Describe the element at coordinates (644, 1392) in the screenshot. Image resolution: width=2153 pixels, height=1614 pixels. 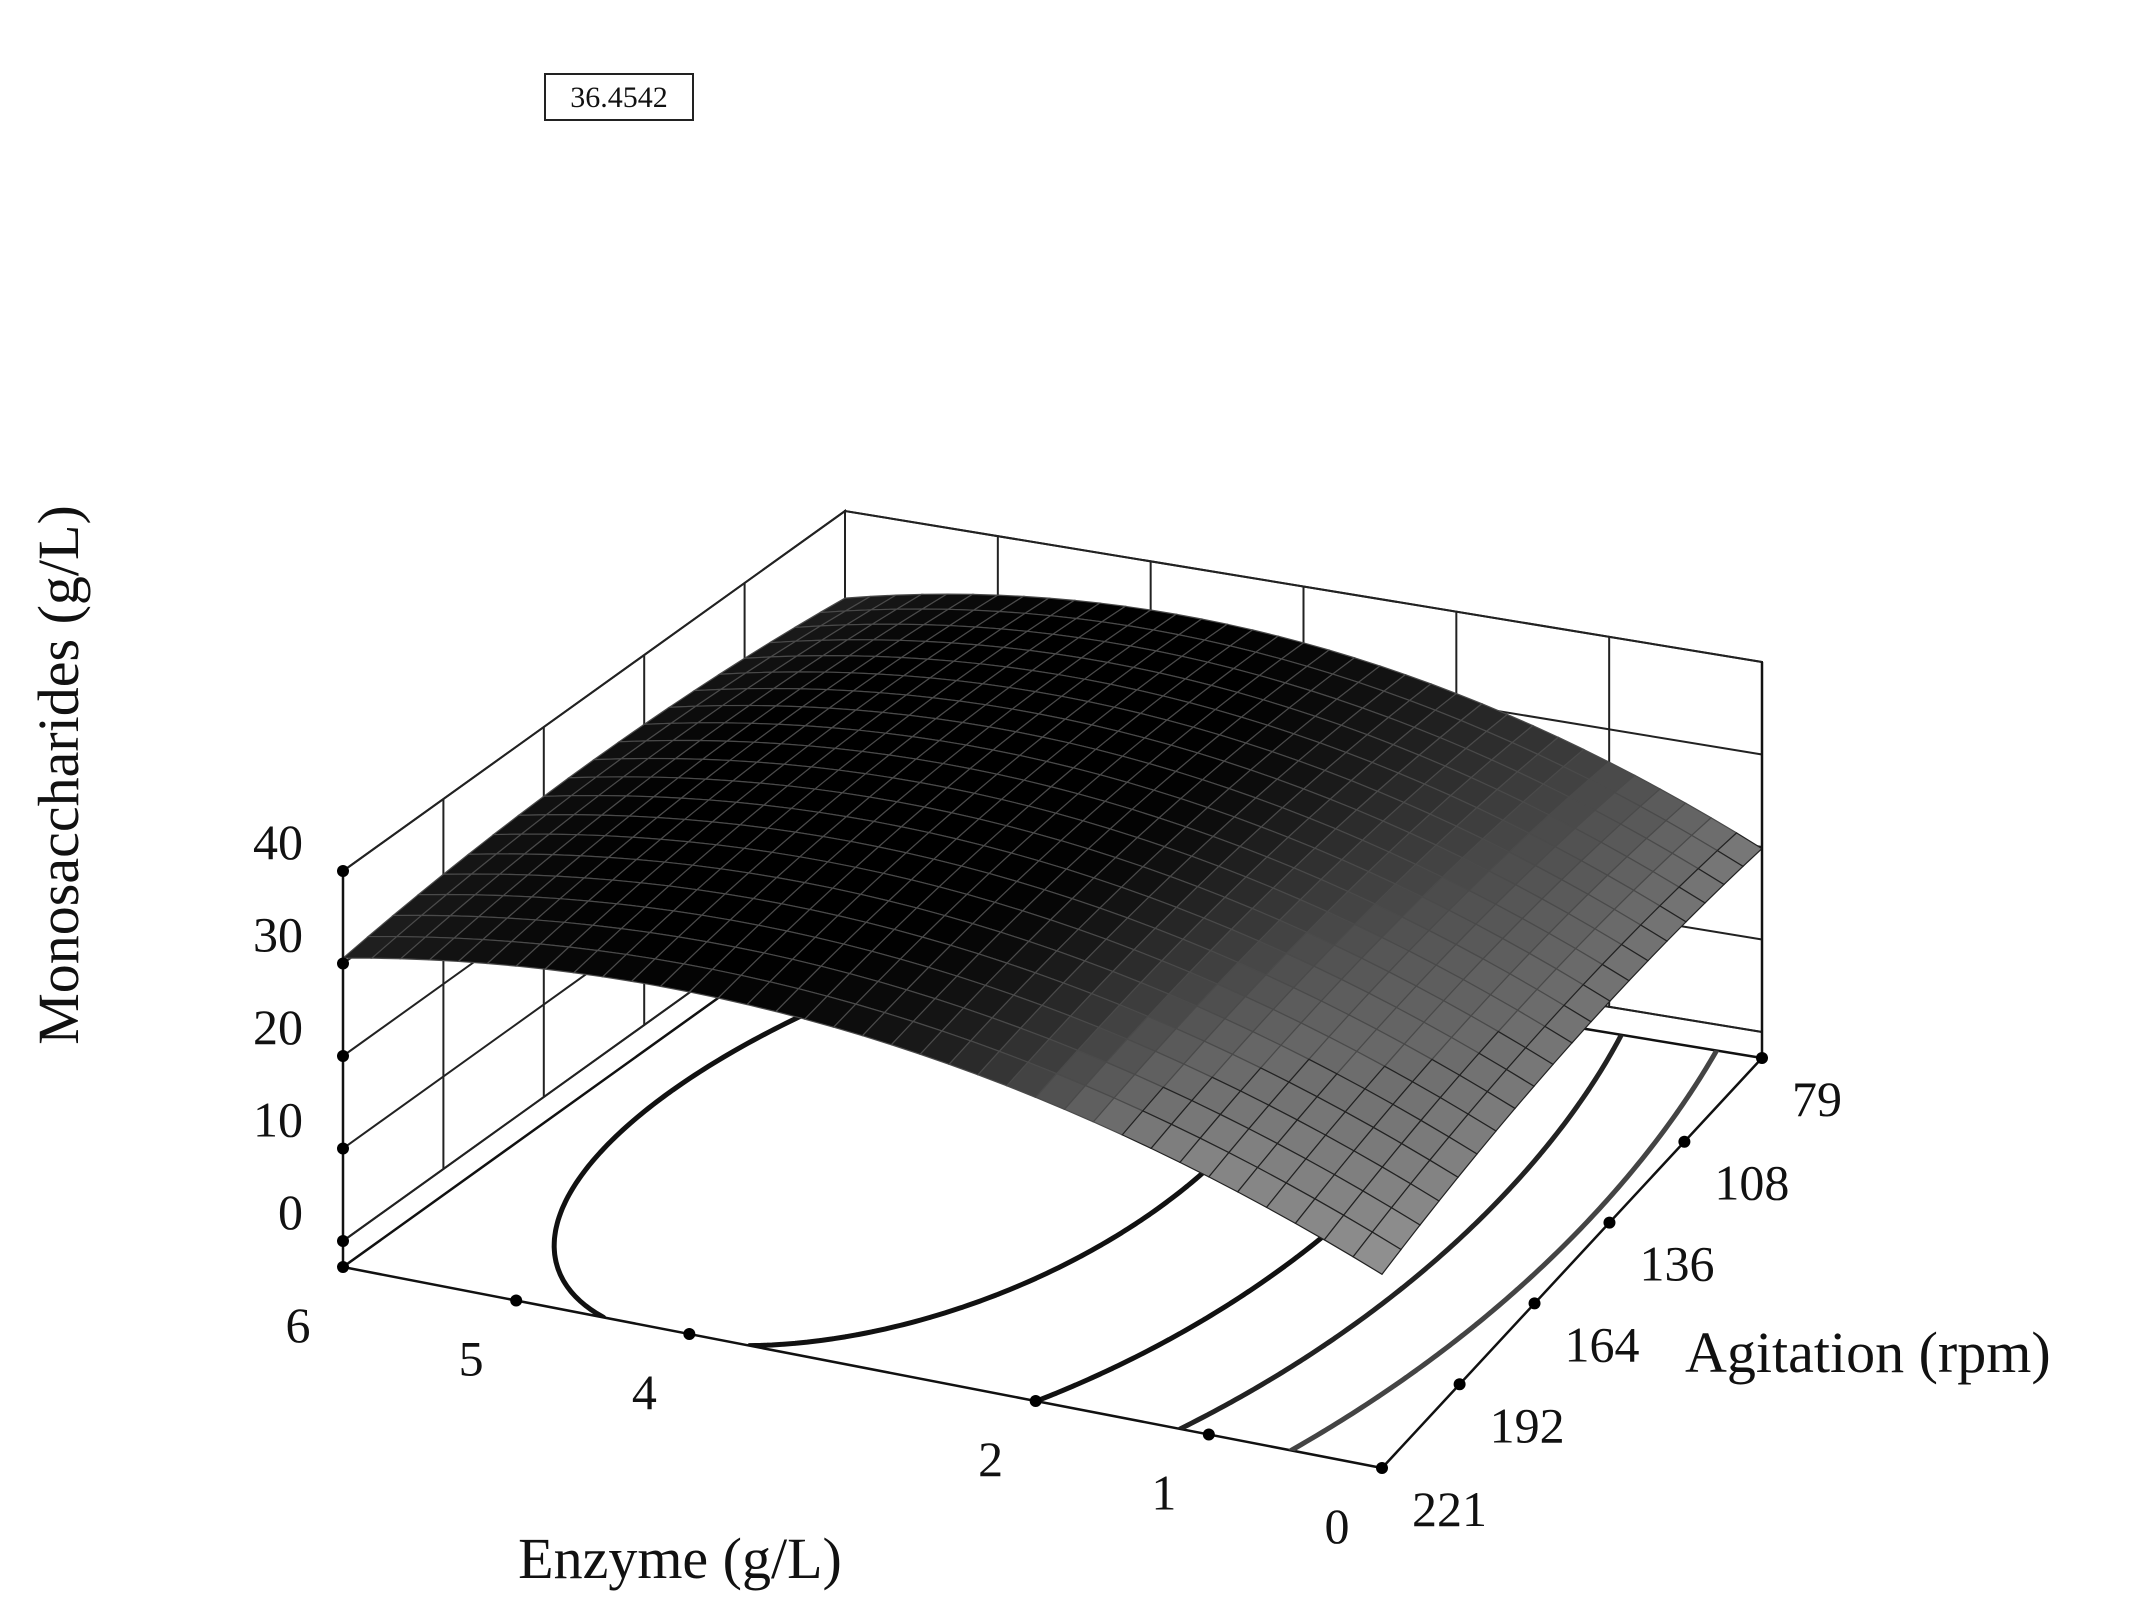
I see `enzyme-tick-label: 4` at that location.